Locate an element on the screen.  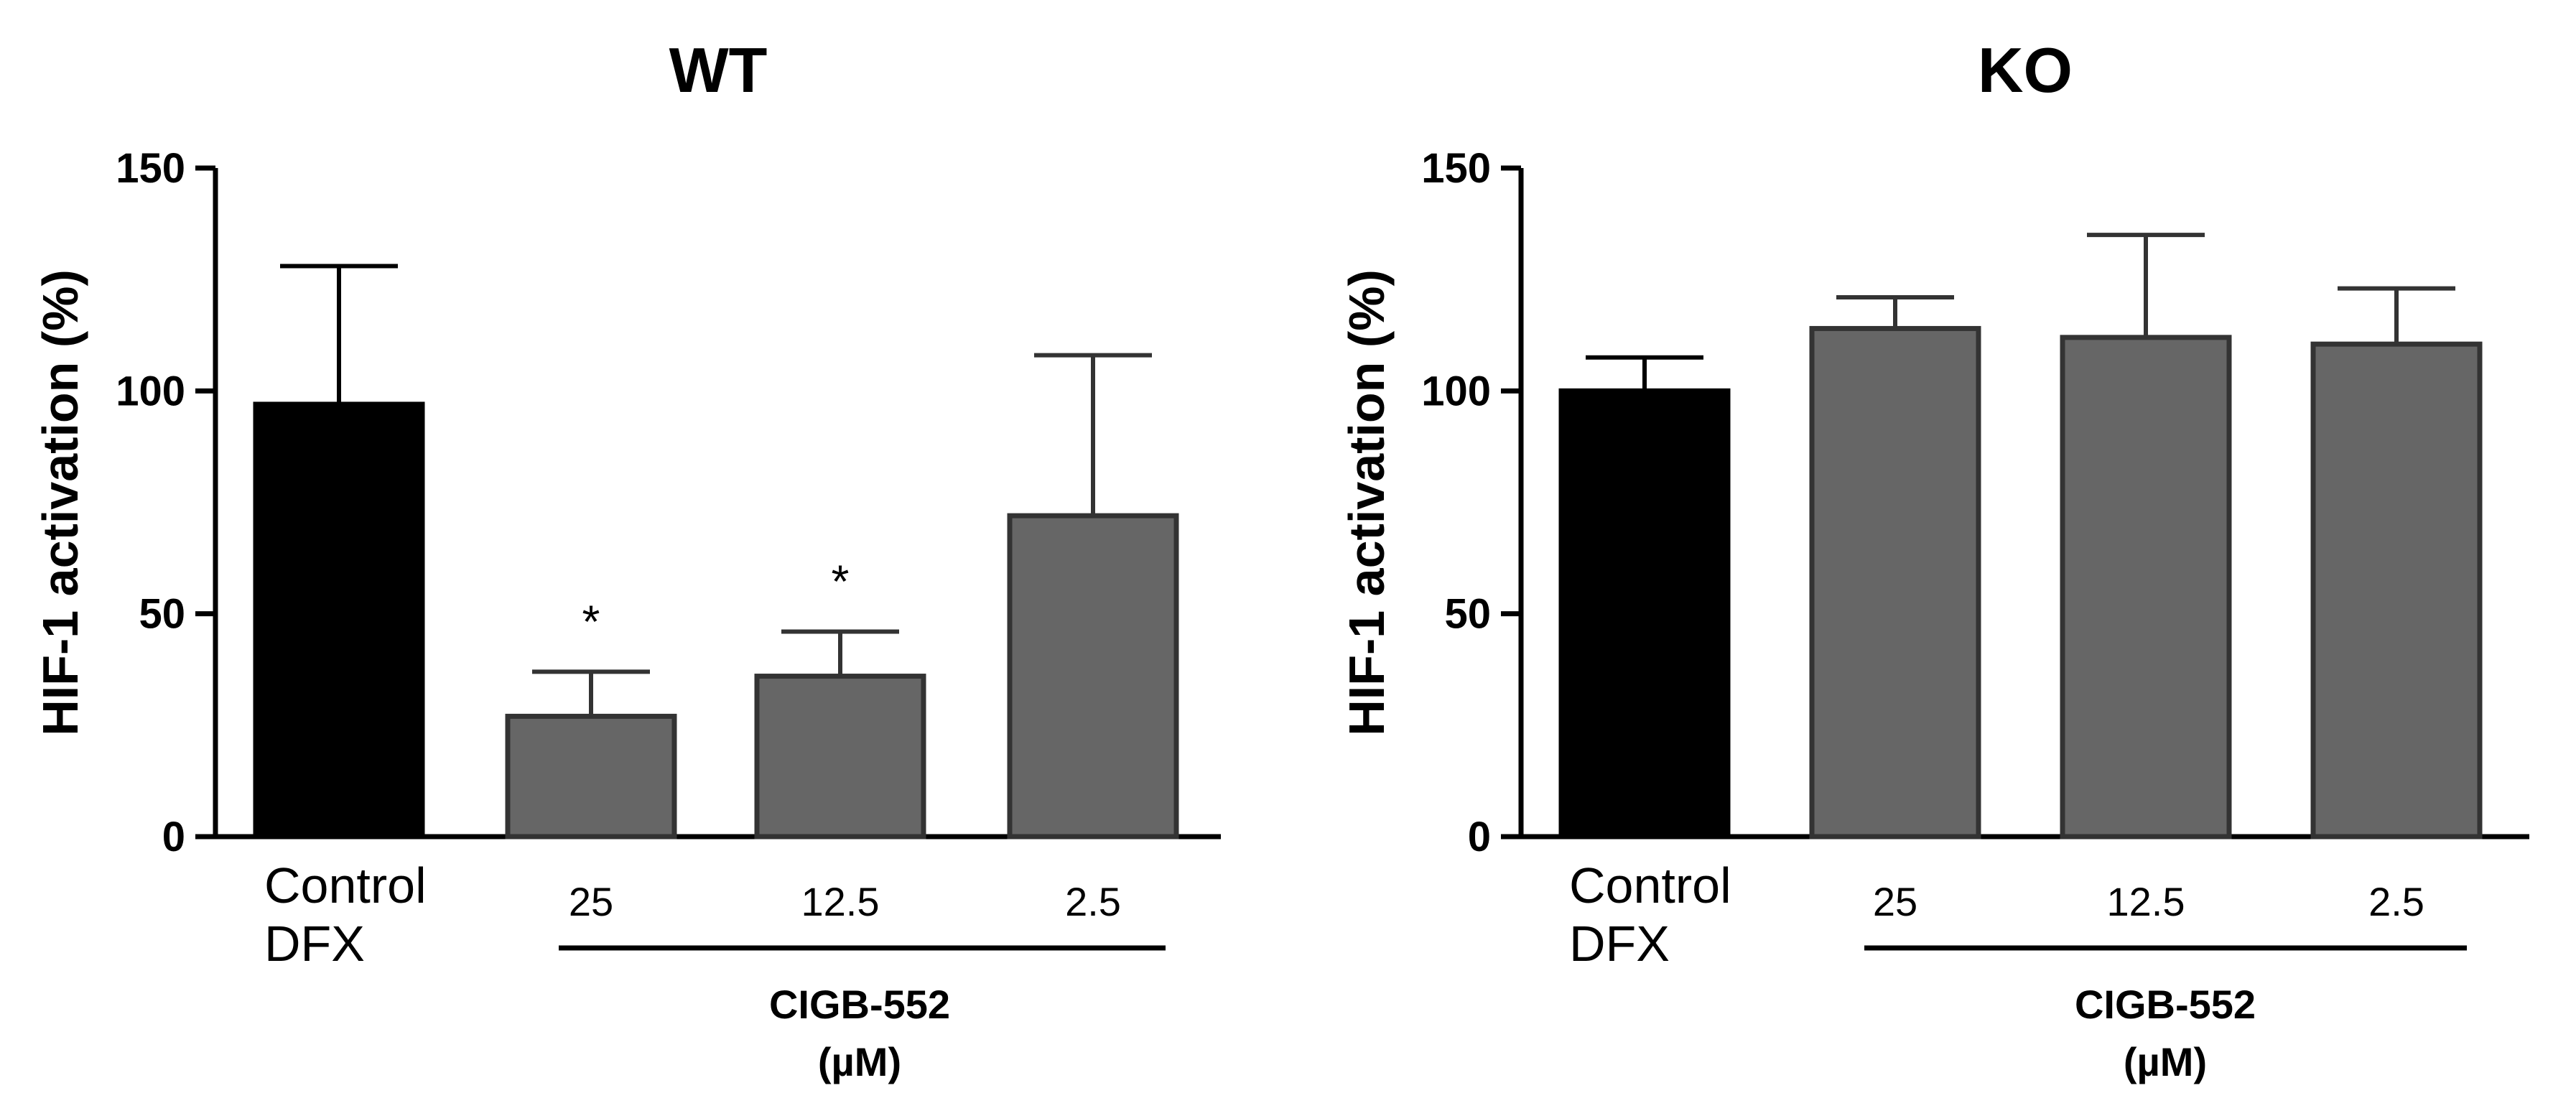
chart-title: KO is located at coordinates (2025, 70).